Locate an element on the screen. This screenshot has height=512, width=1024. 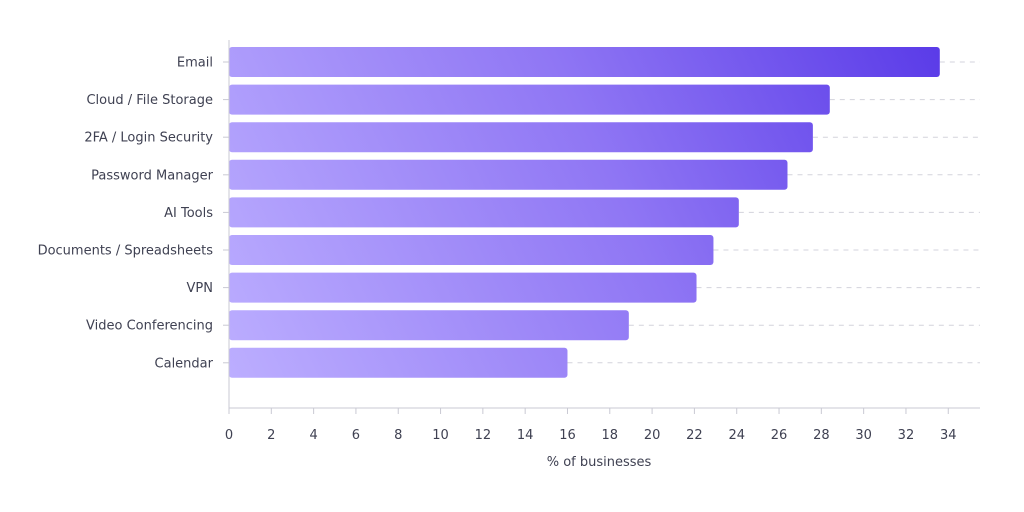
x-tick-label: 14 is located at coordinates (525, 435).